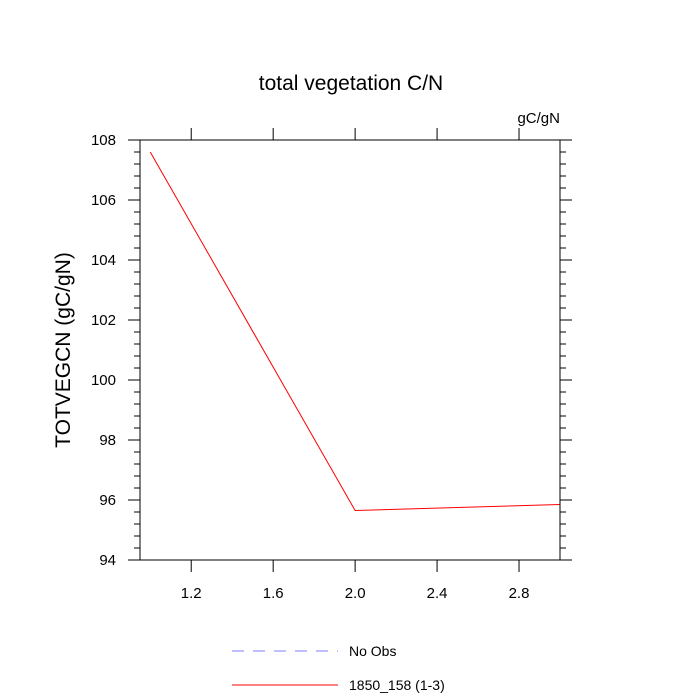 This screenshot has height=700, width=700. Describe the element at coordinates (437, 593) in the screenshot. I see `x-tick-label: 2.4` at that location.